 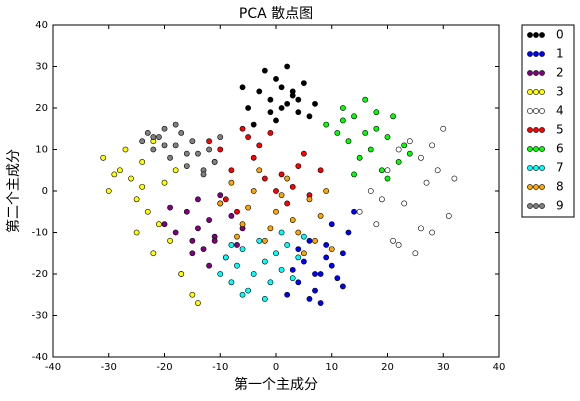 I want to click on x-tick-label: -20, so click(x=164, y=367).